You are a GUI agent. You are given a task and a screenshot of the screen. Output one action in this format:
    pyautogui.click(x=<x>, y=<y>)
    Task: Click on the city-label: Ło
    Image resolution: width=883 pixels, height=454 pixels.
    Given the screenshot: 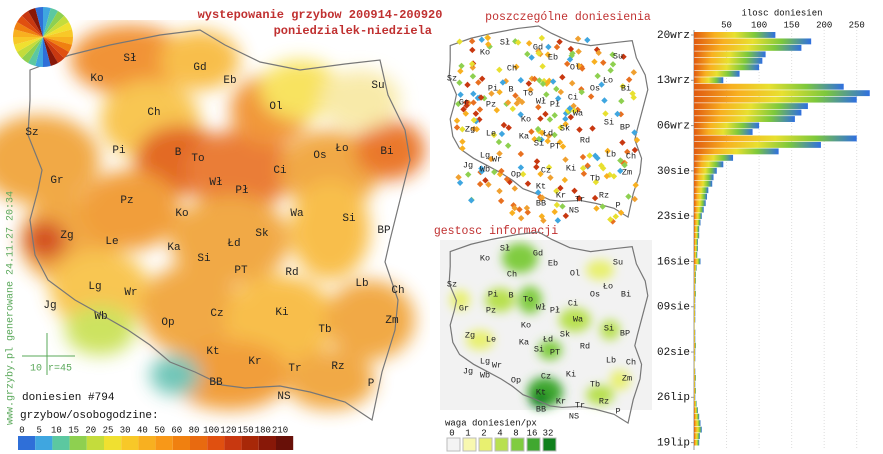 What is the action you would take?
    pyautogui.click(x=608, y=286)
    